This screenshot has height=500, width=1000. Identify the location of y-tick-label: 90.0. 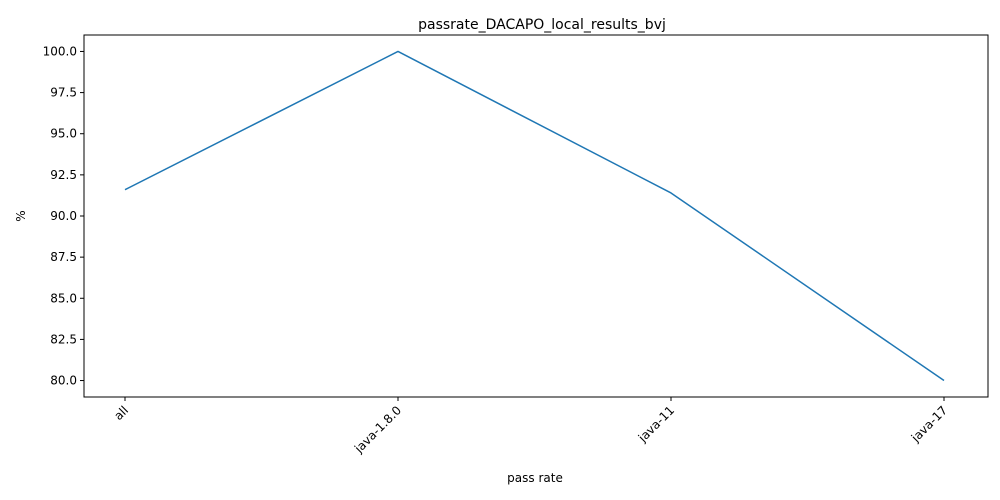
(63, 216).